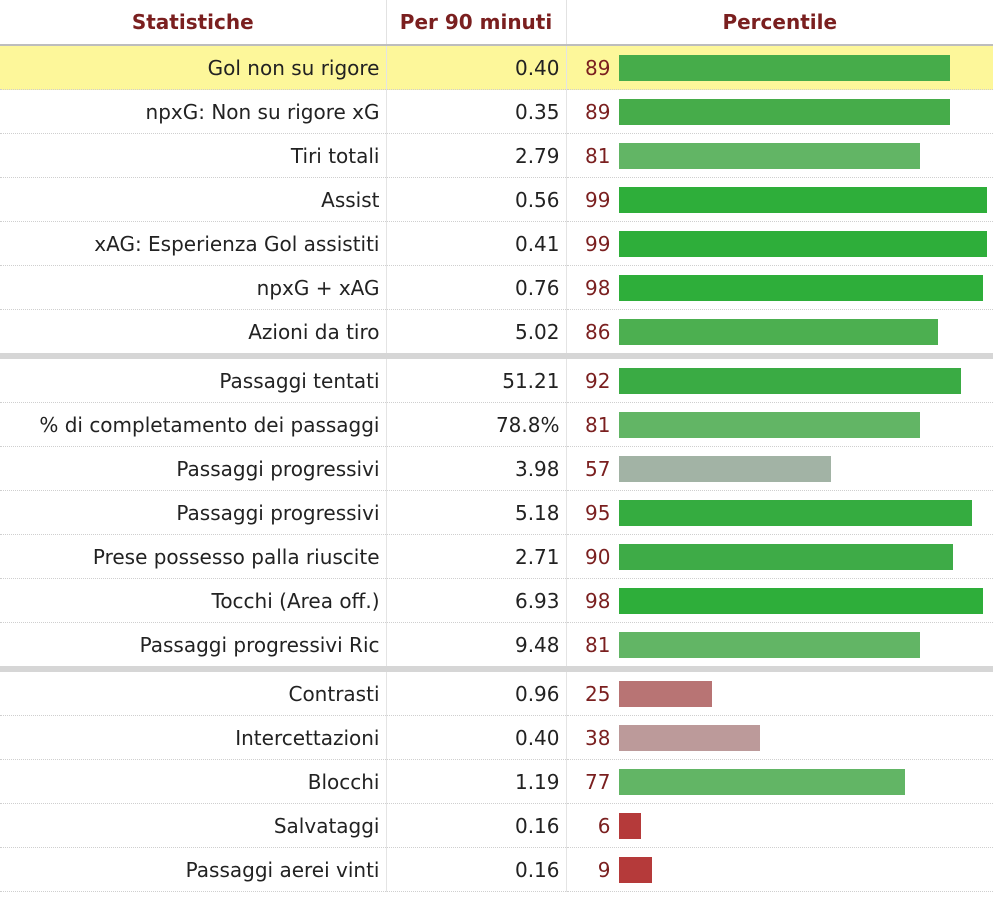 The image size is (993, 901). I want to click on table-row: Passaggi progressivi Ric 9.48 81, so click(496, 646).